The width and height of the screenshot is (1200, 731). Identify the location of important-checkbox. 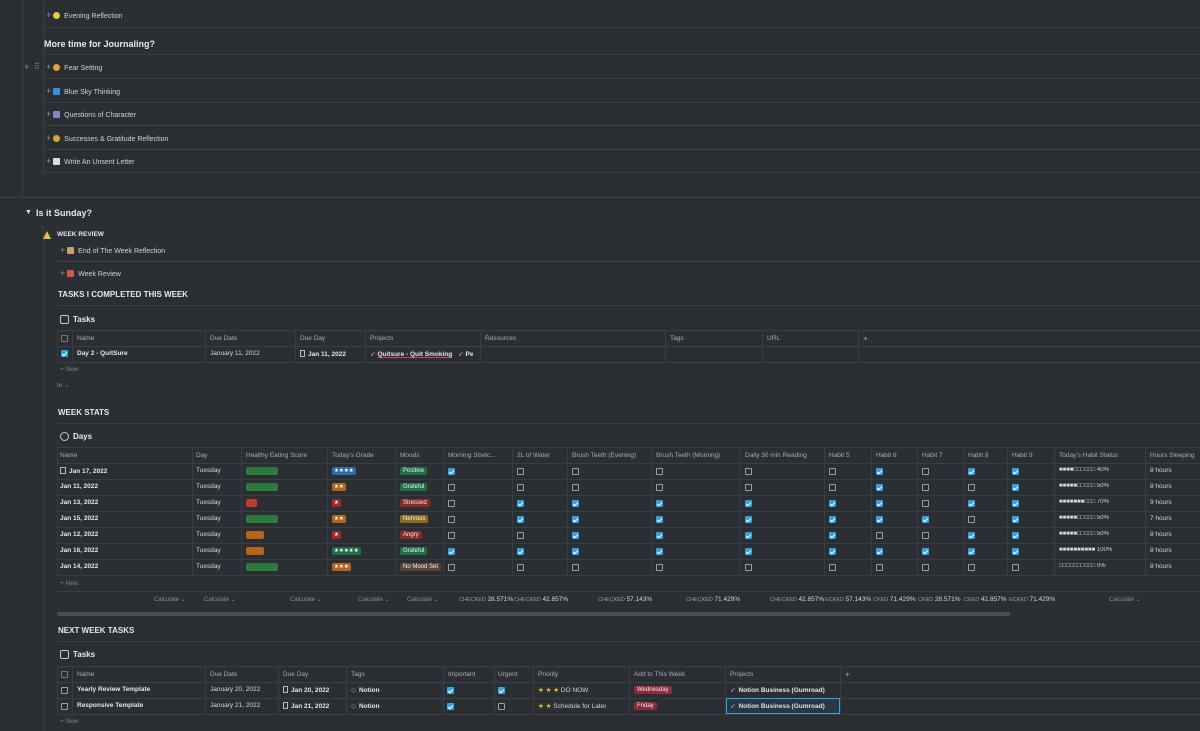
(450, 706).